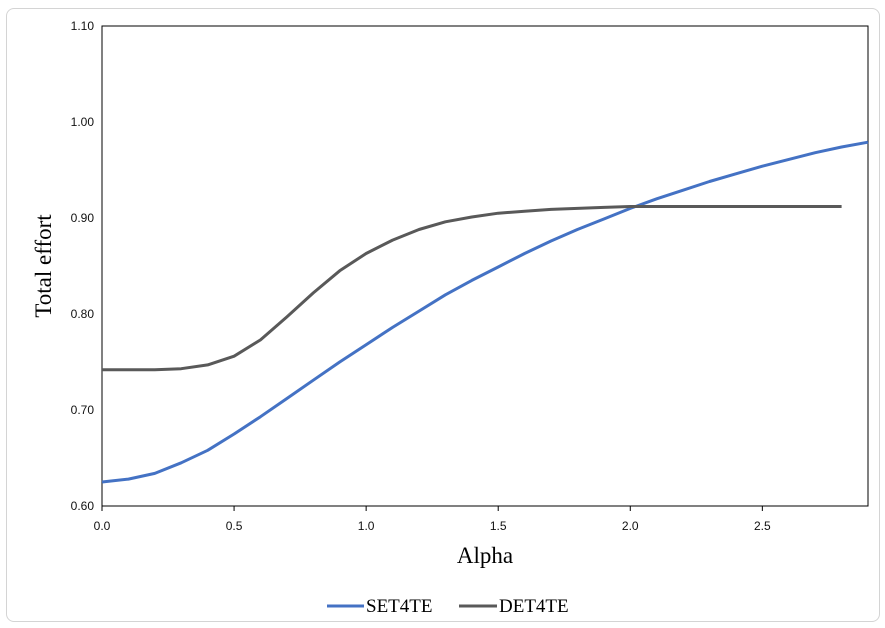  Describe the element at coordinates (102, 526) in the screenshot. I see `x-tick-label: 0.0` at that location.